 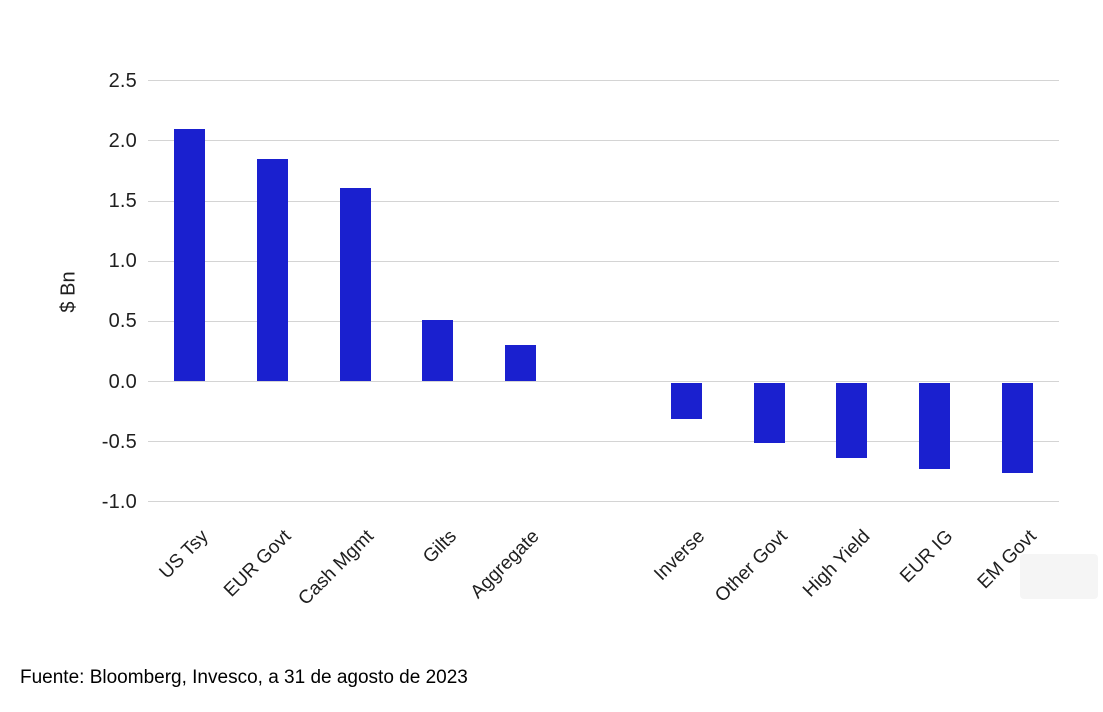 What do you see at coordinates (122, 201) in the screenshot?
I see `y-tick-label: 1.5` at bounding box center [122, 201].